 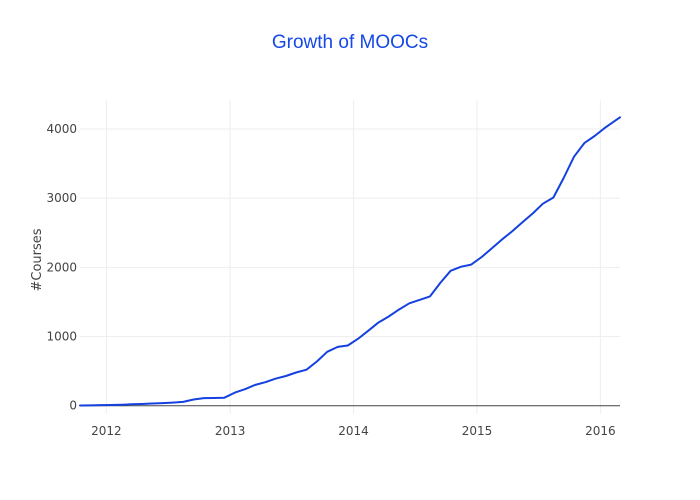 What do you see at coordinates (106, 431) in the screenshot?
I see `x-tick-label: 2012` at bounding box center [106, 431].